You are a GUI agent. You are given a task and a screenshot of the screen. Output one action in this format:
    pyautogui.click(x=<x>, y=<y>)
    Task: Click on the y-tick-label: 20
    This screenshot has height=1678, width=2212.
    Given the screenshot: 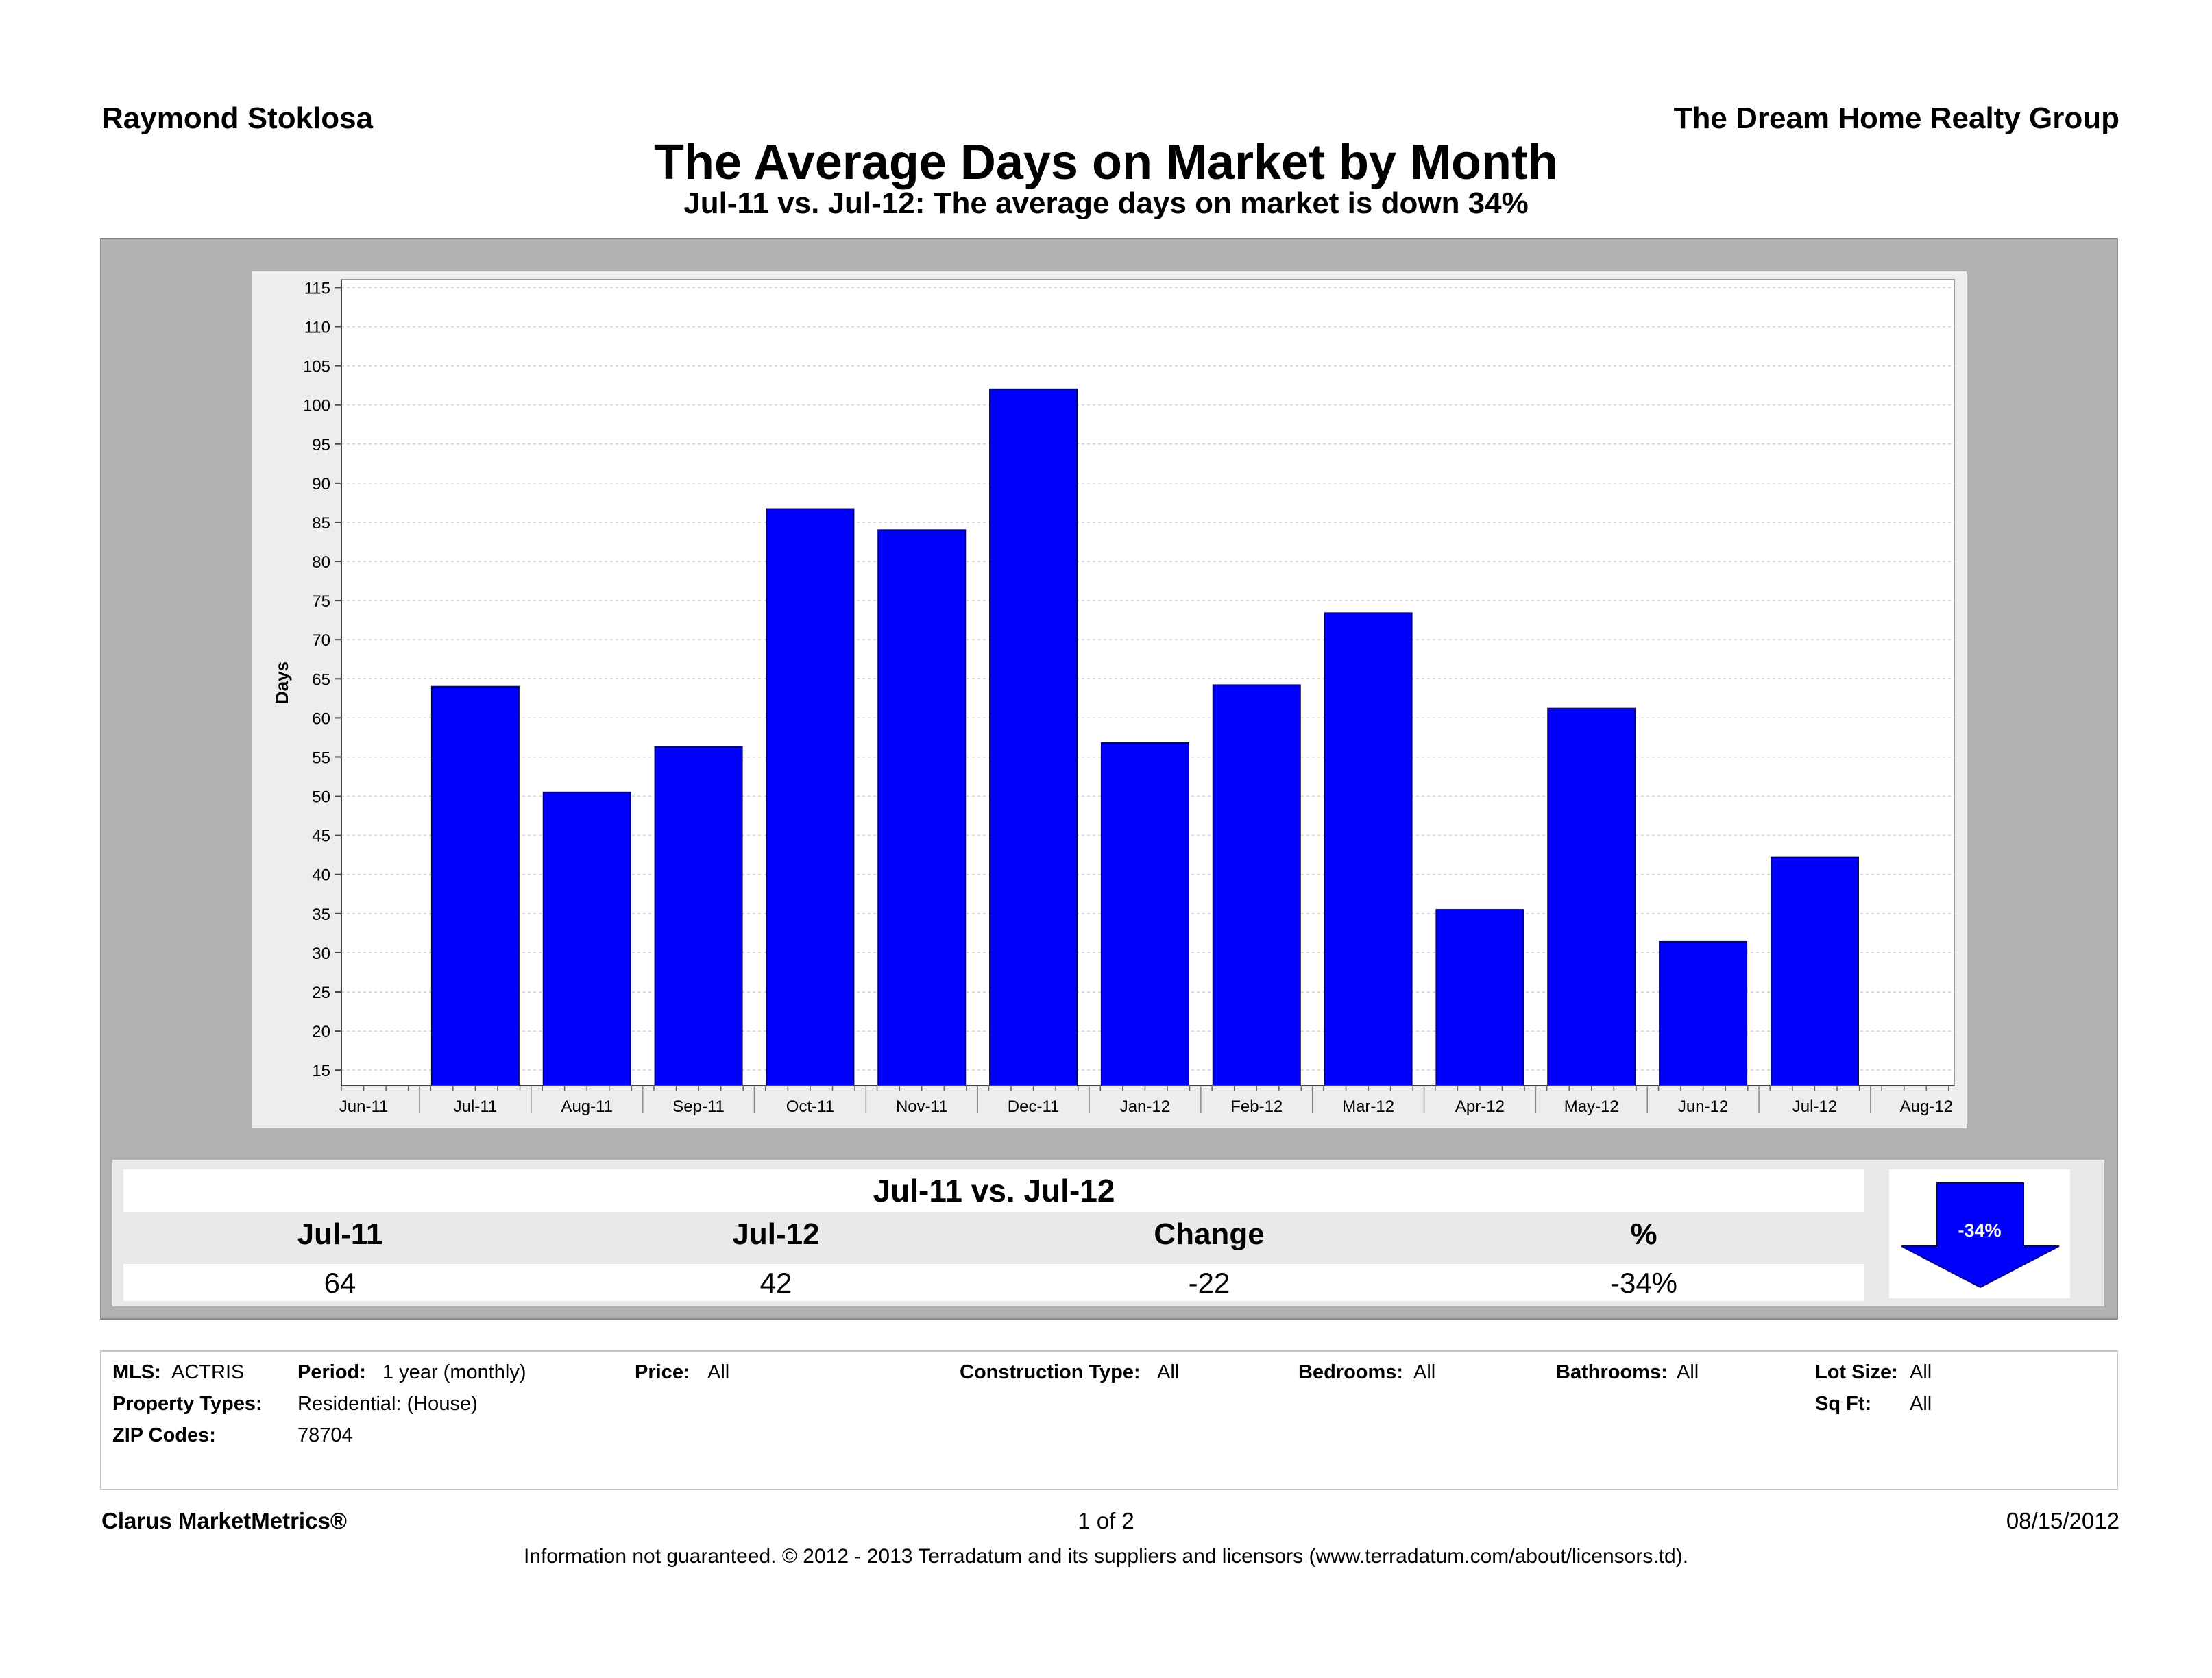 What is the action you would take?
    pyautogui.click(x=321, y=1032)
    